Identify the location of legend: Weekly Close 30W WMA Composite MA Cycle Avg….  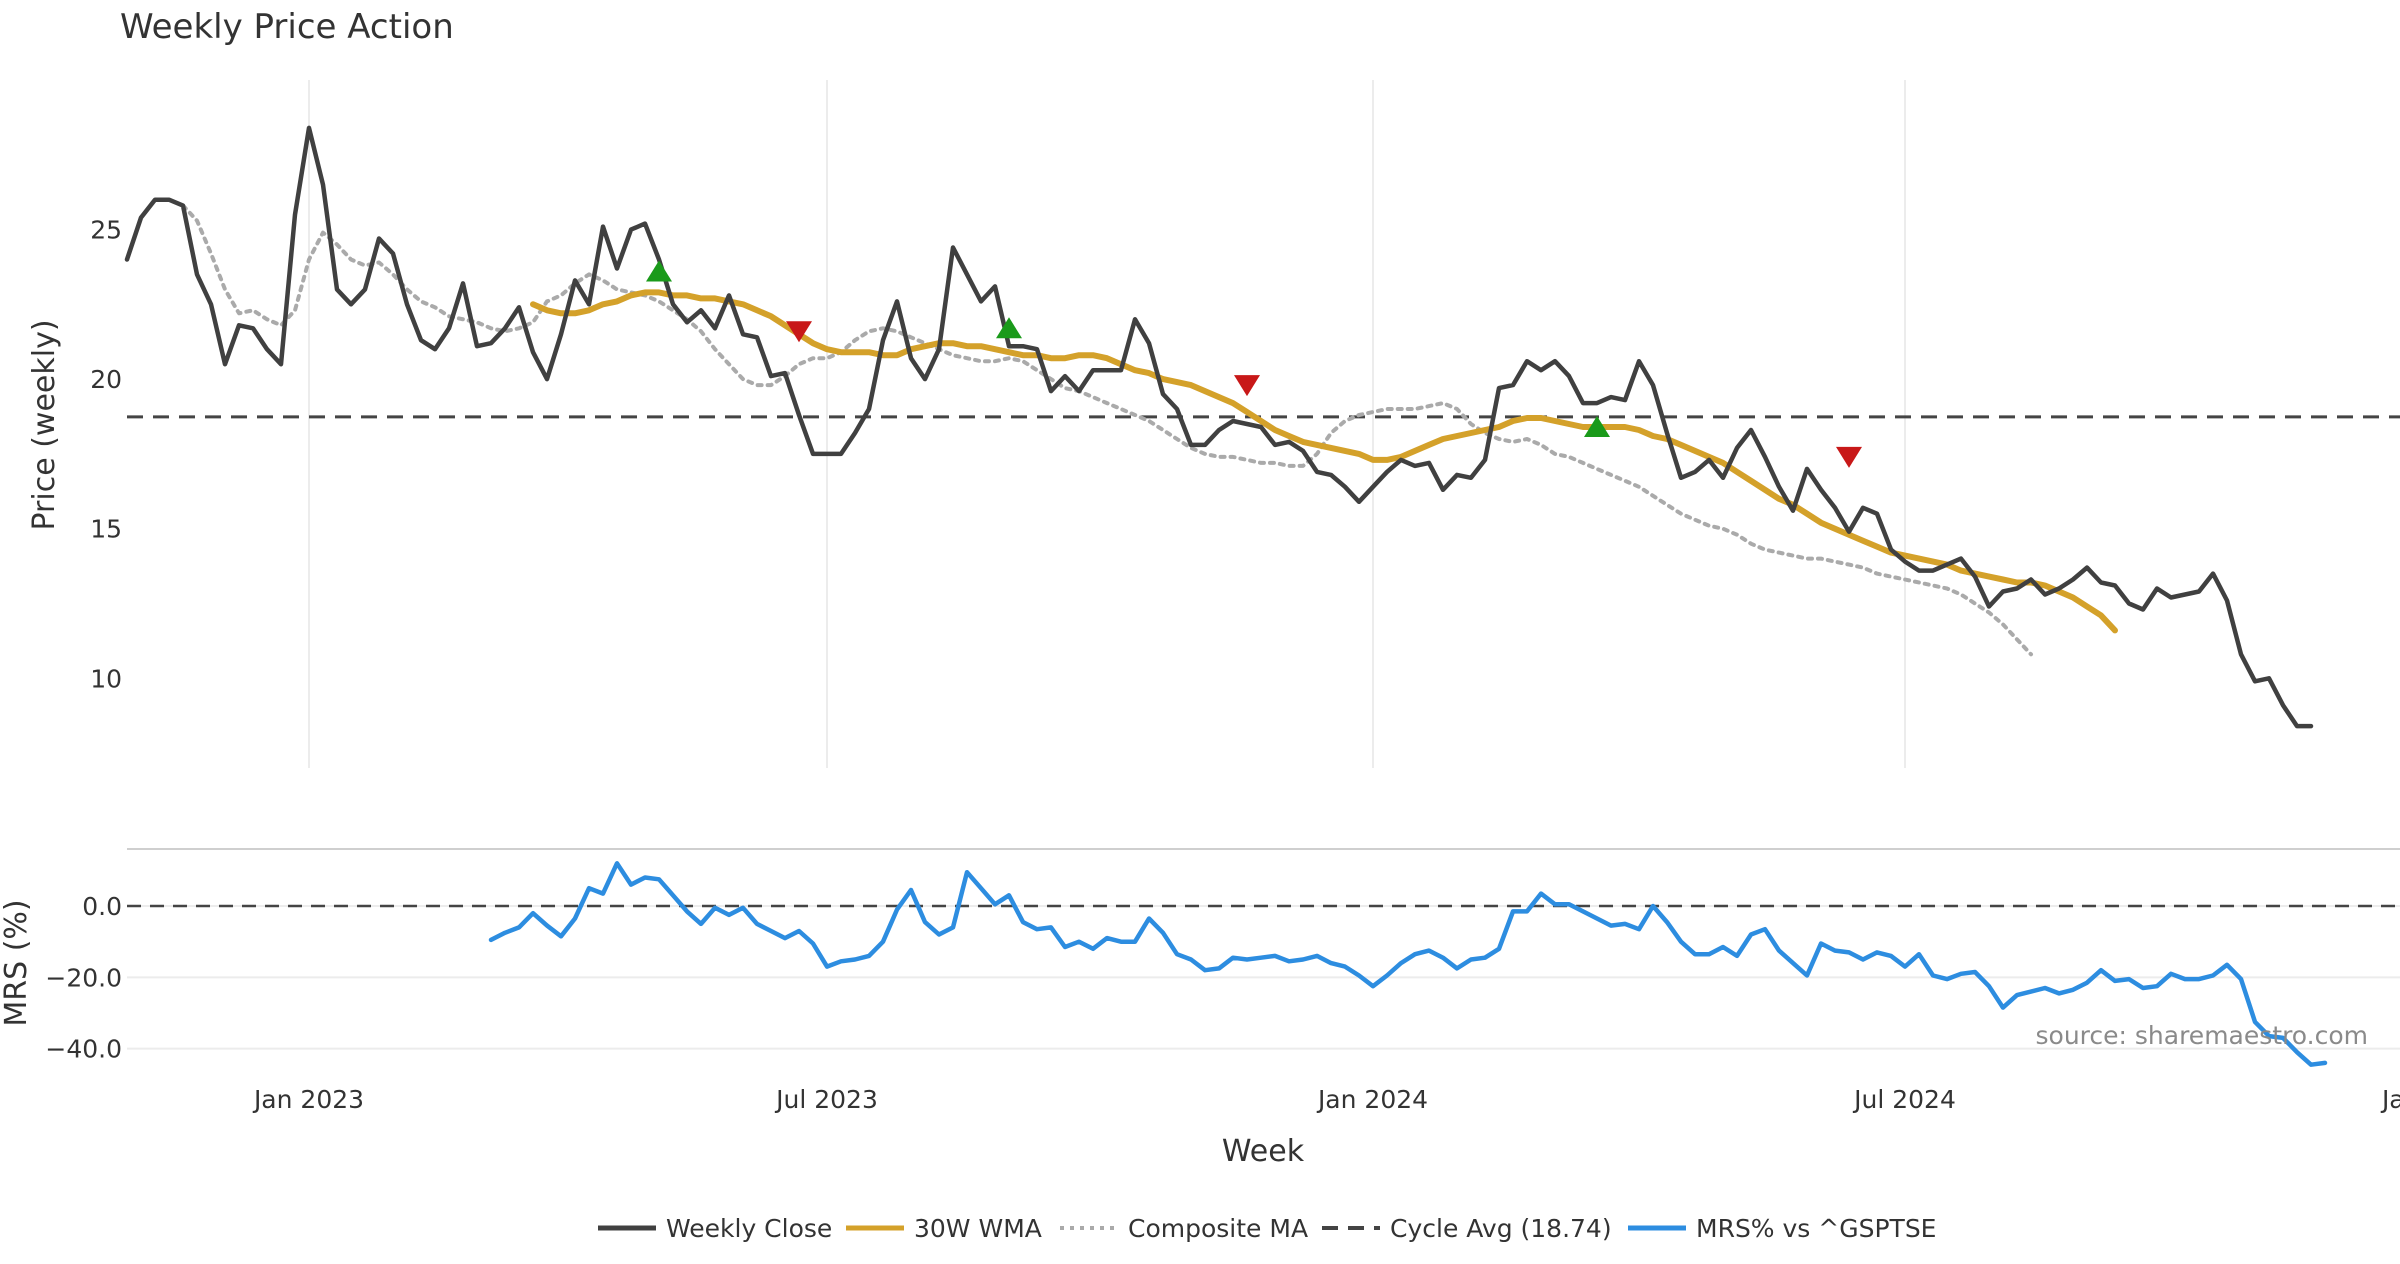
(1267, 1228).